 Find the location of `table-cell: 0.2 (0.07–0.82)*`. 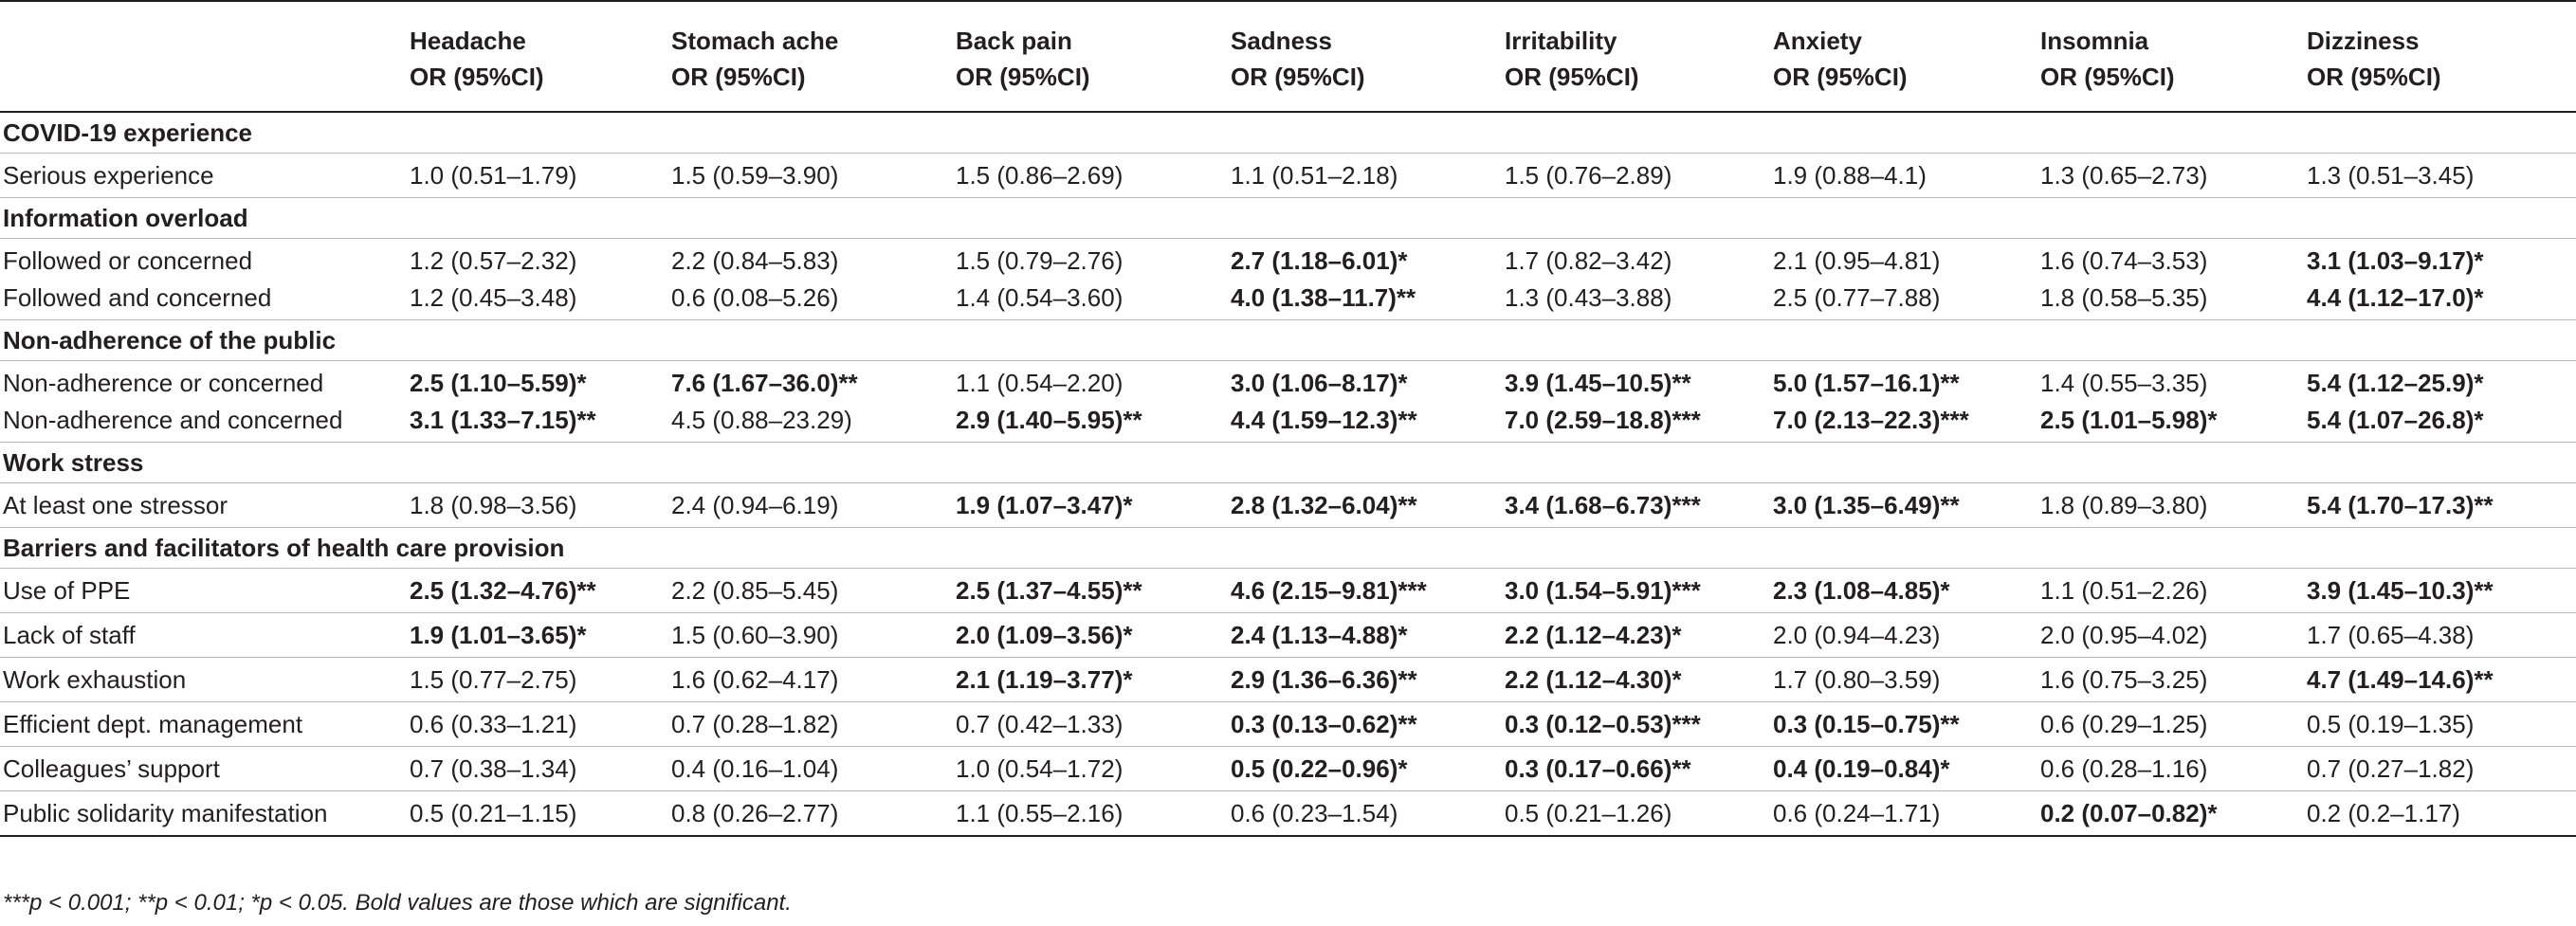

table-cell: 0.2 (0.07–0.82)* is located at coordinates (2173, 813).